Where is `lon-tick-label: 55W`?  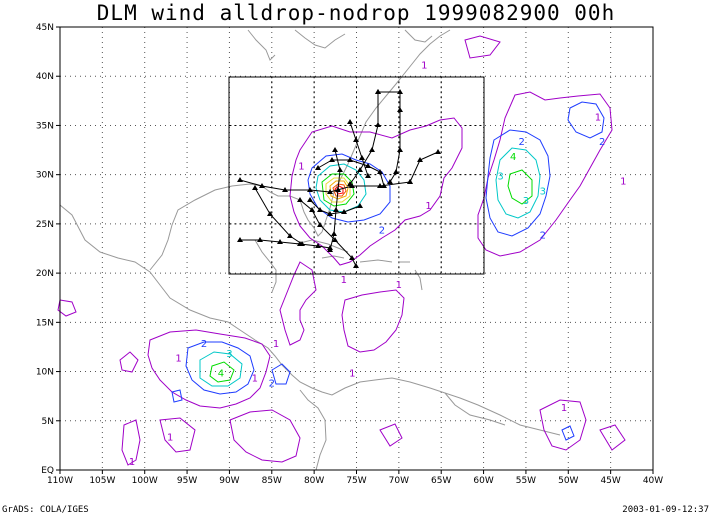
lon-tick-label: 55W is located at coordinates (526, 481).